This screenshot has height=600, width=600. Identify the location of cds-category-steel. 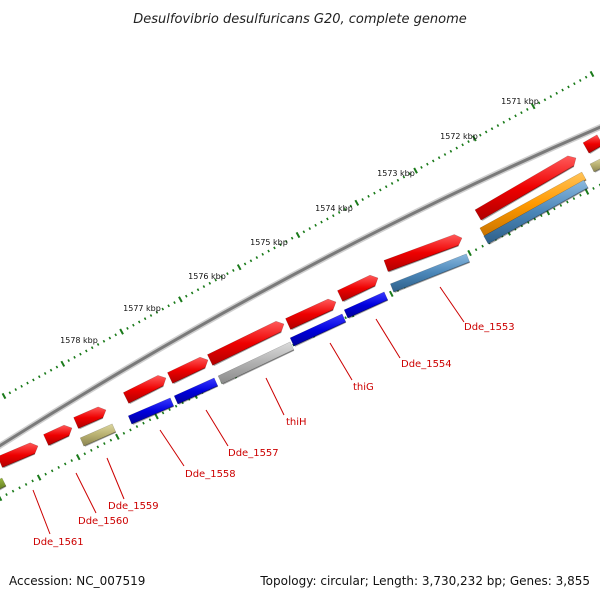
(430, 273).